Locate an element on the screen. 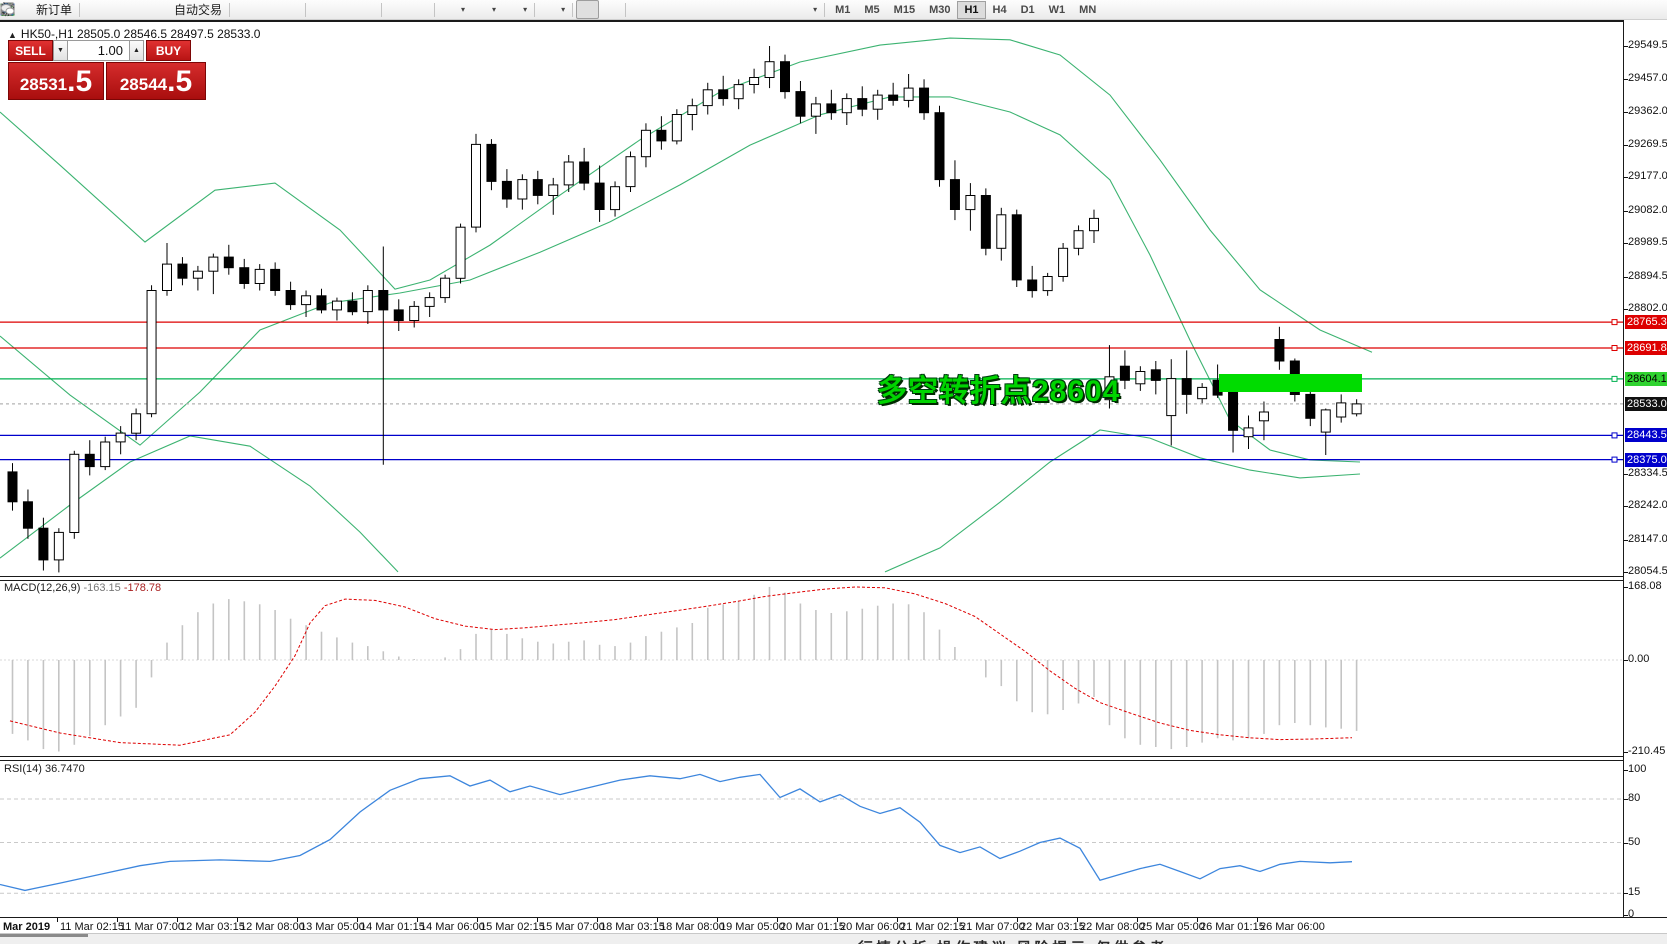 Image resolution: width=1667 pixels, height=944 pixels. auto-scroll-button is located at coordinates (204, 9).